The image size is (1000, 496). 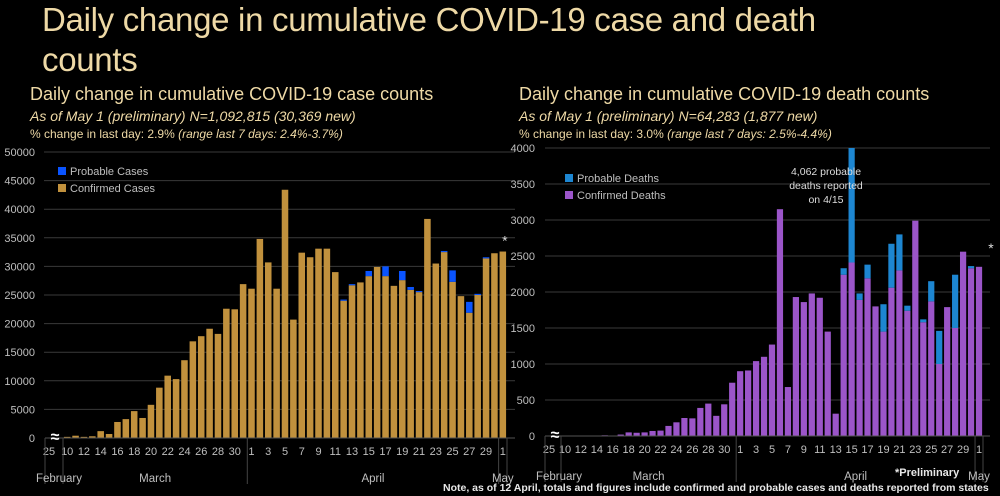 What do you see at coordinates (549, 450) in the screenshot?
I see `x-tick-label: 25` at bounding box center [549, 450].